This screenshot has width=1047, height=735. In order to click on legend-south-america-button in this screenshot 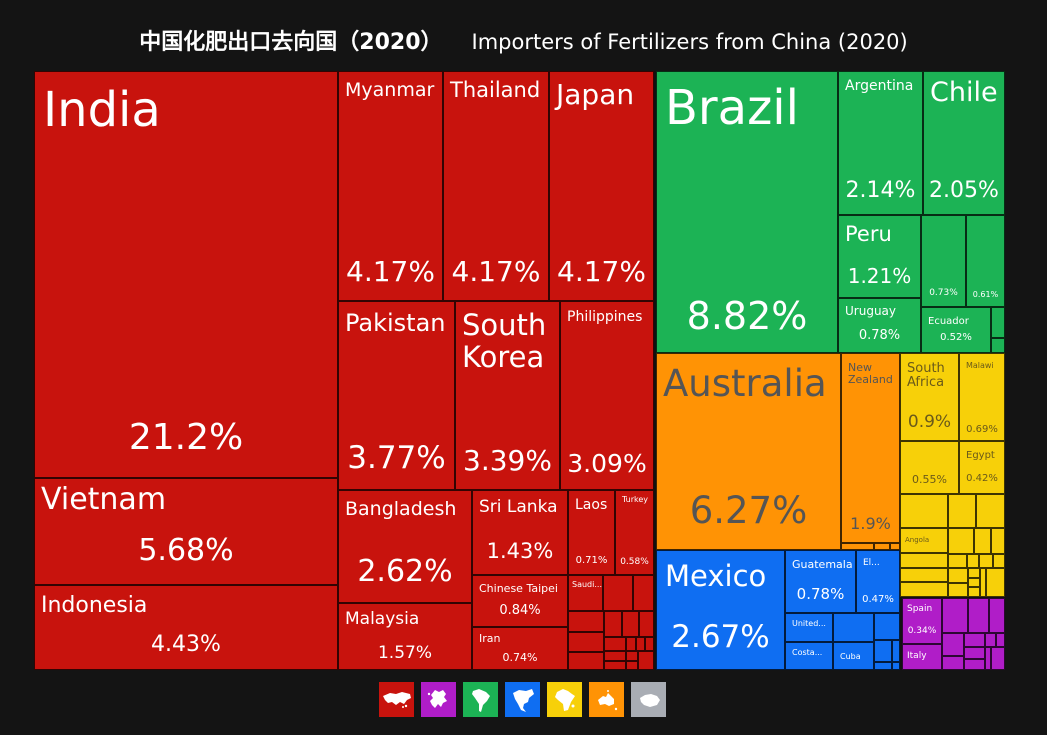, I will do `click(480, 699)`.